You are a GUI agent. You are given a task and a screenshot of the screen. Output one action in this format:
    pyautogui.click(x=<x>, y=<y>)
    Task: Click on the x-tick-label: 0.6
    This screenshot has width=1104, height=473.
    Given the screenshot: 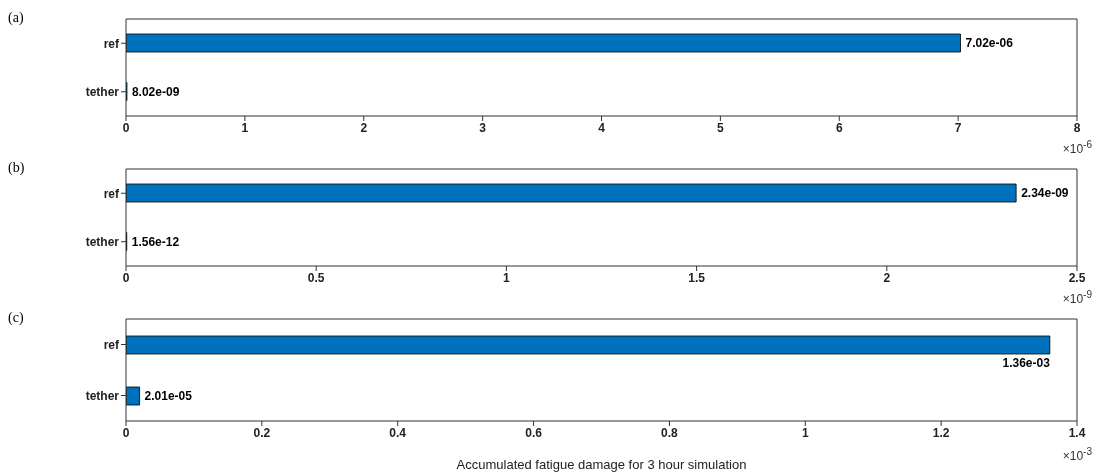 What is the action you would take?
    pyautogui.click(x=534, y=432)
    